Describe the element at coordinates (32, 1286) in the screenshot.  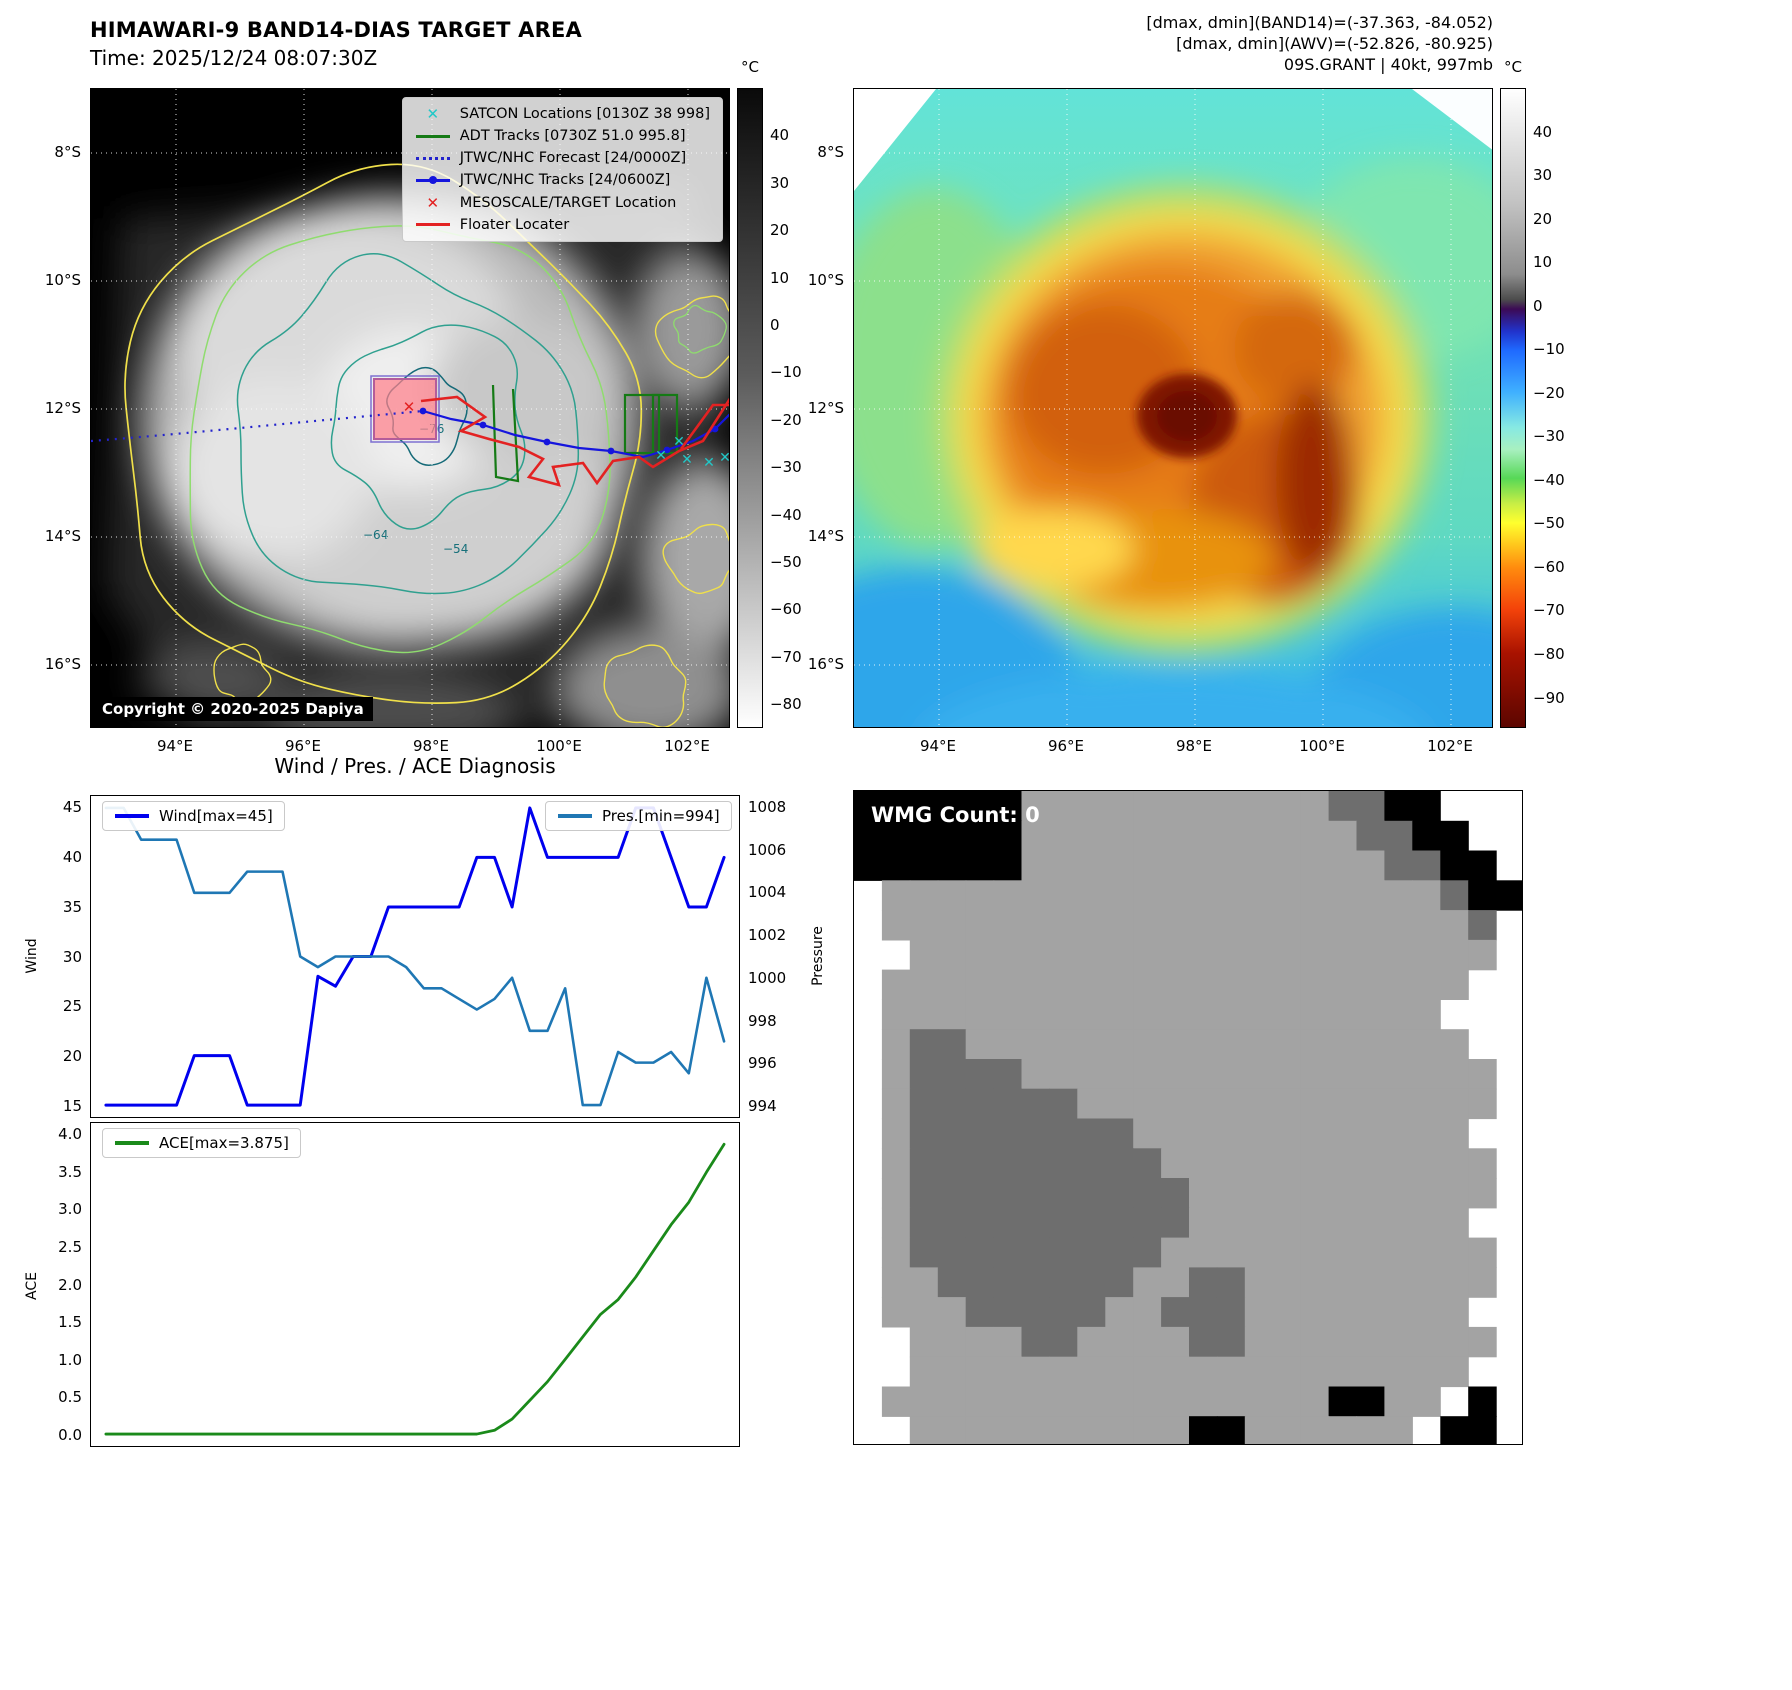
I see `ace-axis-label: ACE` at that location.